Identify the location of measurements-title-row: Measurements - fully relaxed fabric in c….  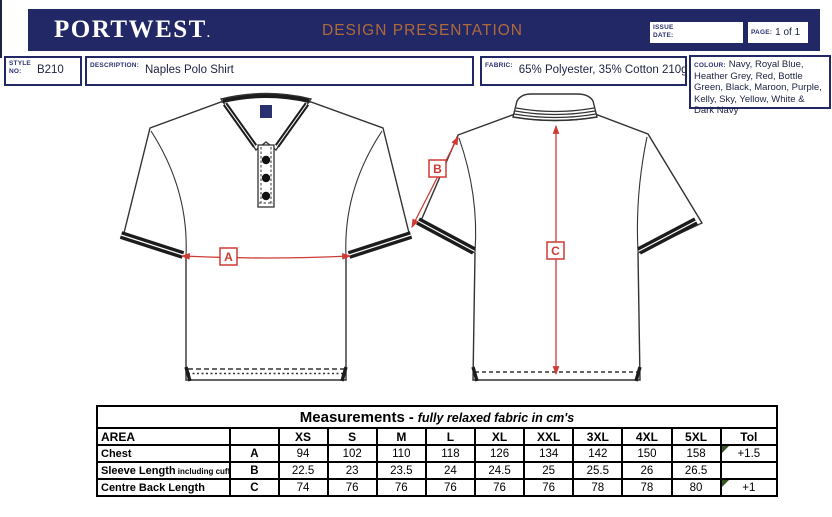
(437, 417).